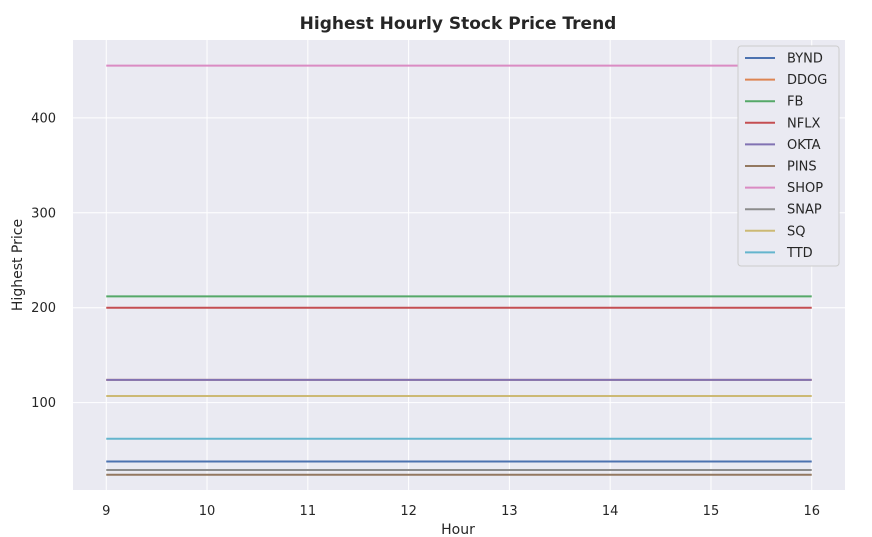 The width and height of the screenshot is (872, 537). I want to click on x-tick-label: 13, so click(509, 511).